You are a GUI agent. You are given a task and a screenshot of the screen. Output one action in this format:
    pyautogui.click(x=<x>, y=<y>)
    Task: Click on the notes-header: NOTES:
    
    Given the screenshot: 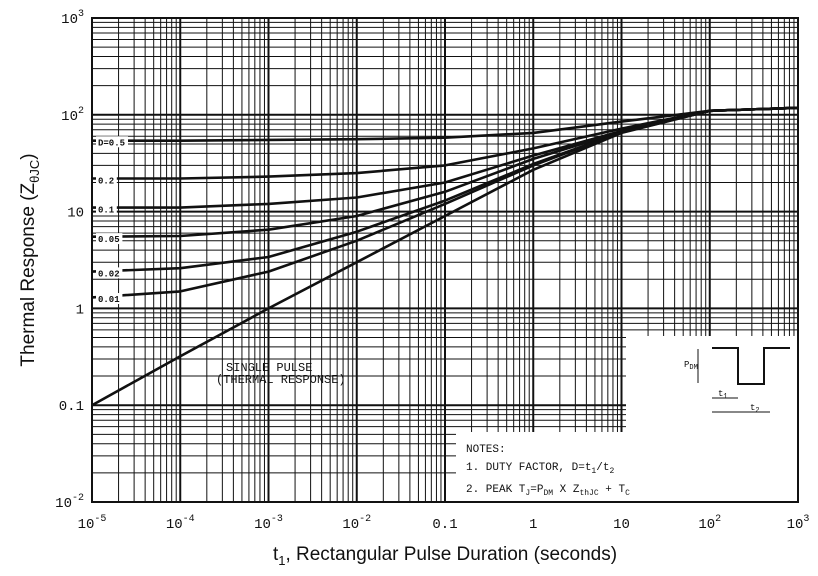 What is the action you would take?
    pyautogui.click(x=486, y=450)
    